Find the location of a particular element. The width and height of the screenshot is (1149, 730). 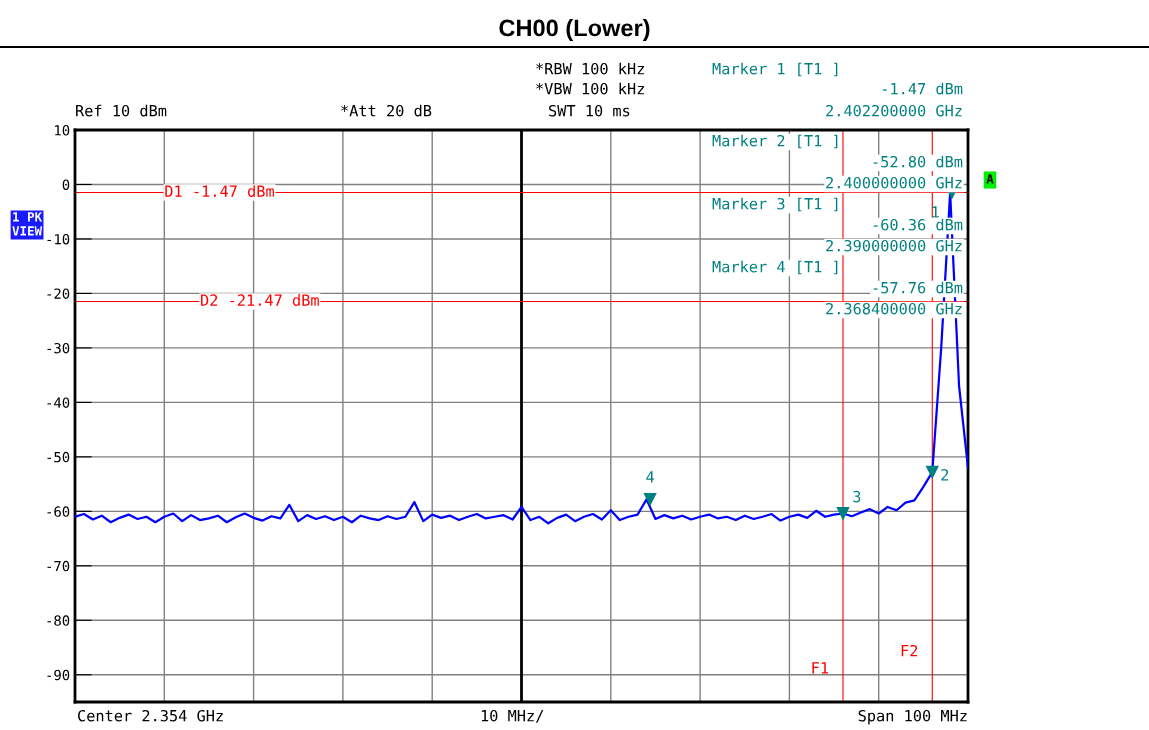

text: -1.47 dBm is located at coordinates (922, 88).